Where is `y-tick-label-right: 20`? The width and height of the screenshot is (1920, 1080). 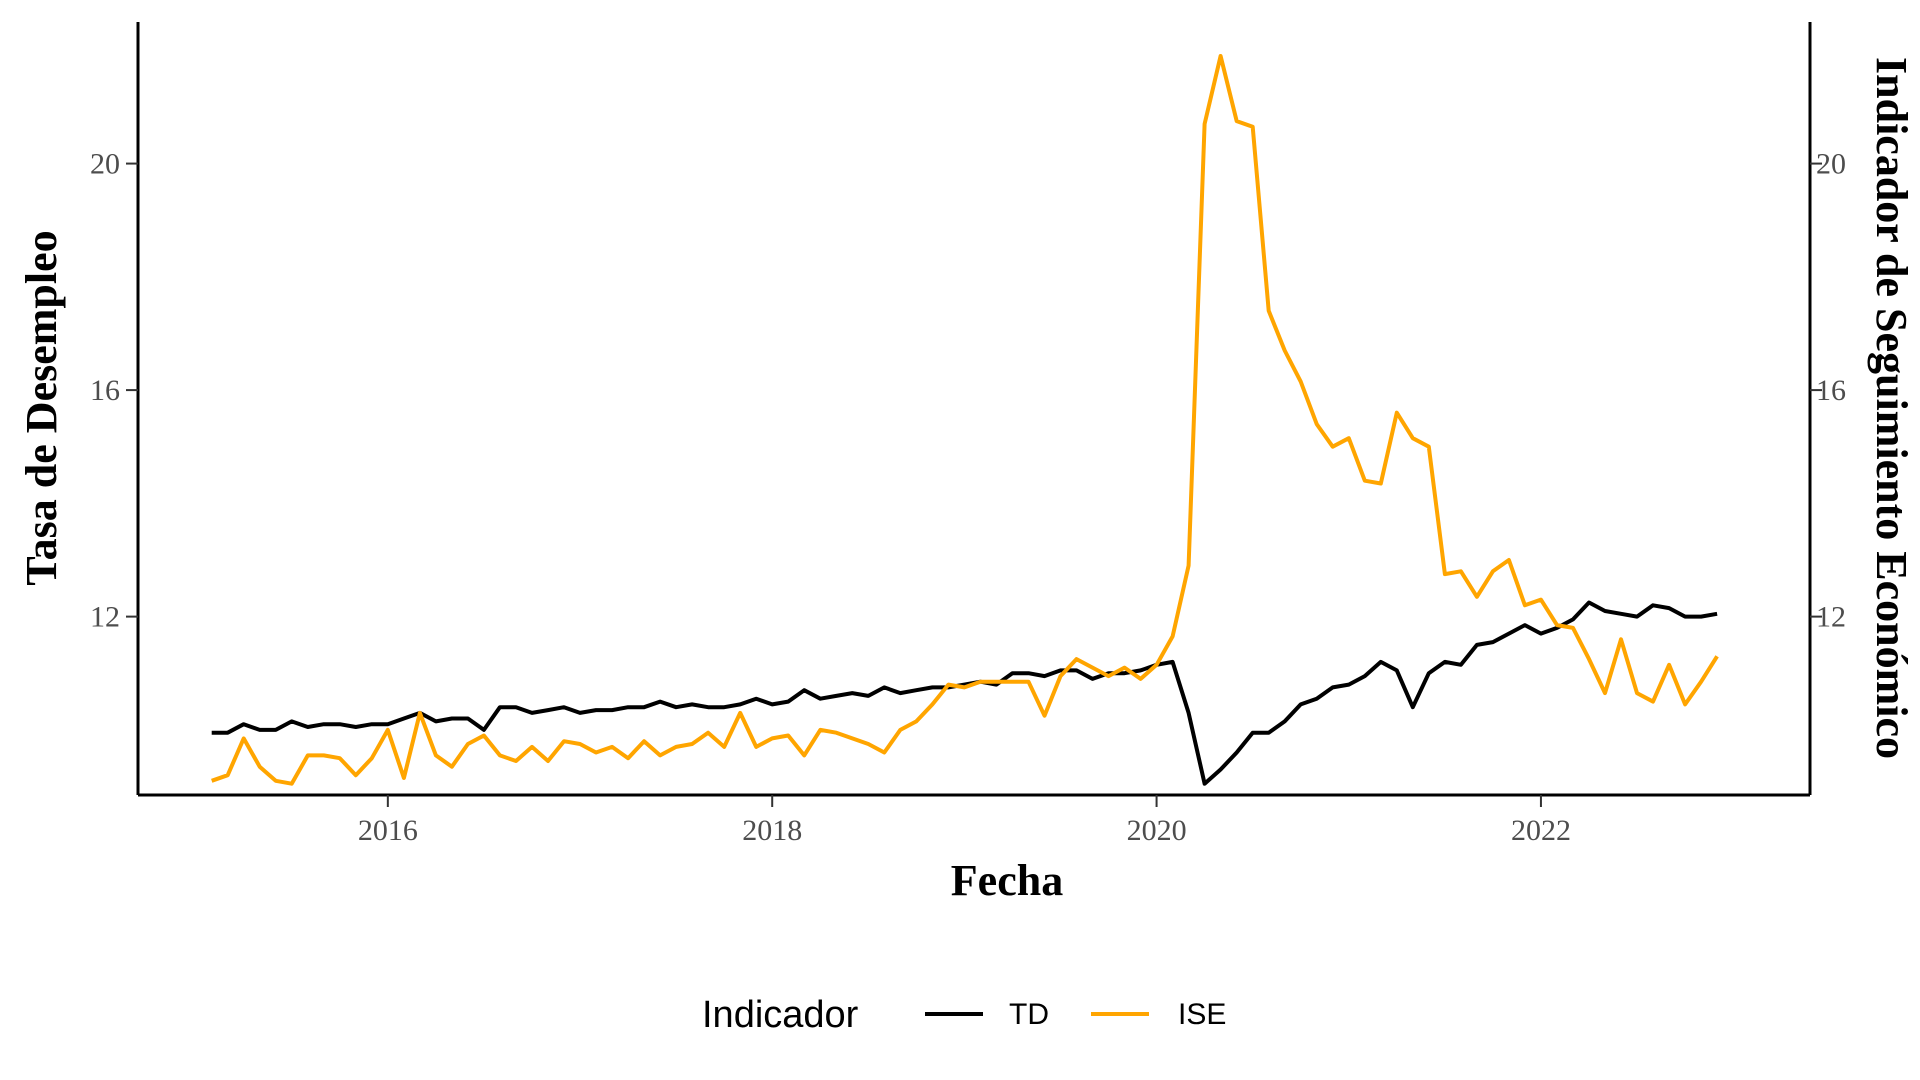 y-tick-label-right: 20 is located at coordinates (1831, 164).